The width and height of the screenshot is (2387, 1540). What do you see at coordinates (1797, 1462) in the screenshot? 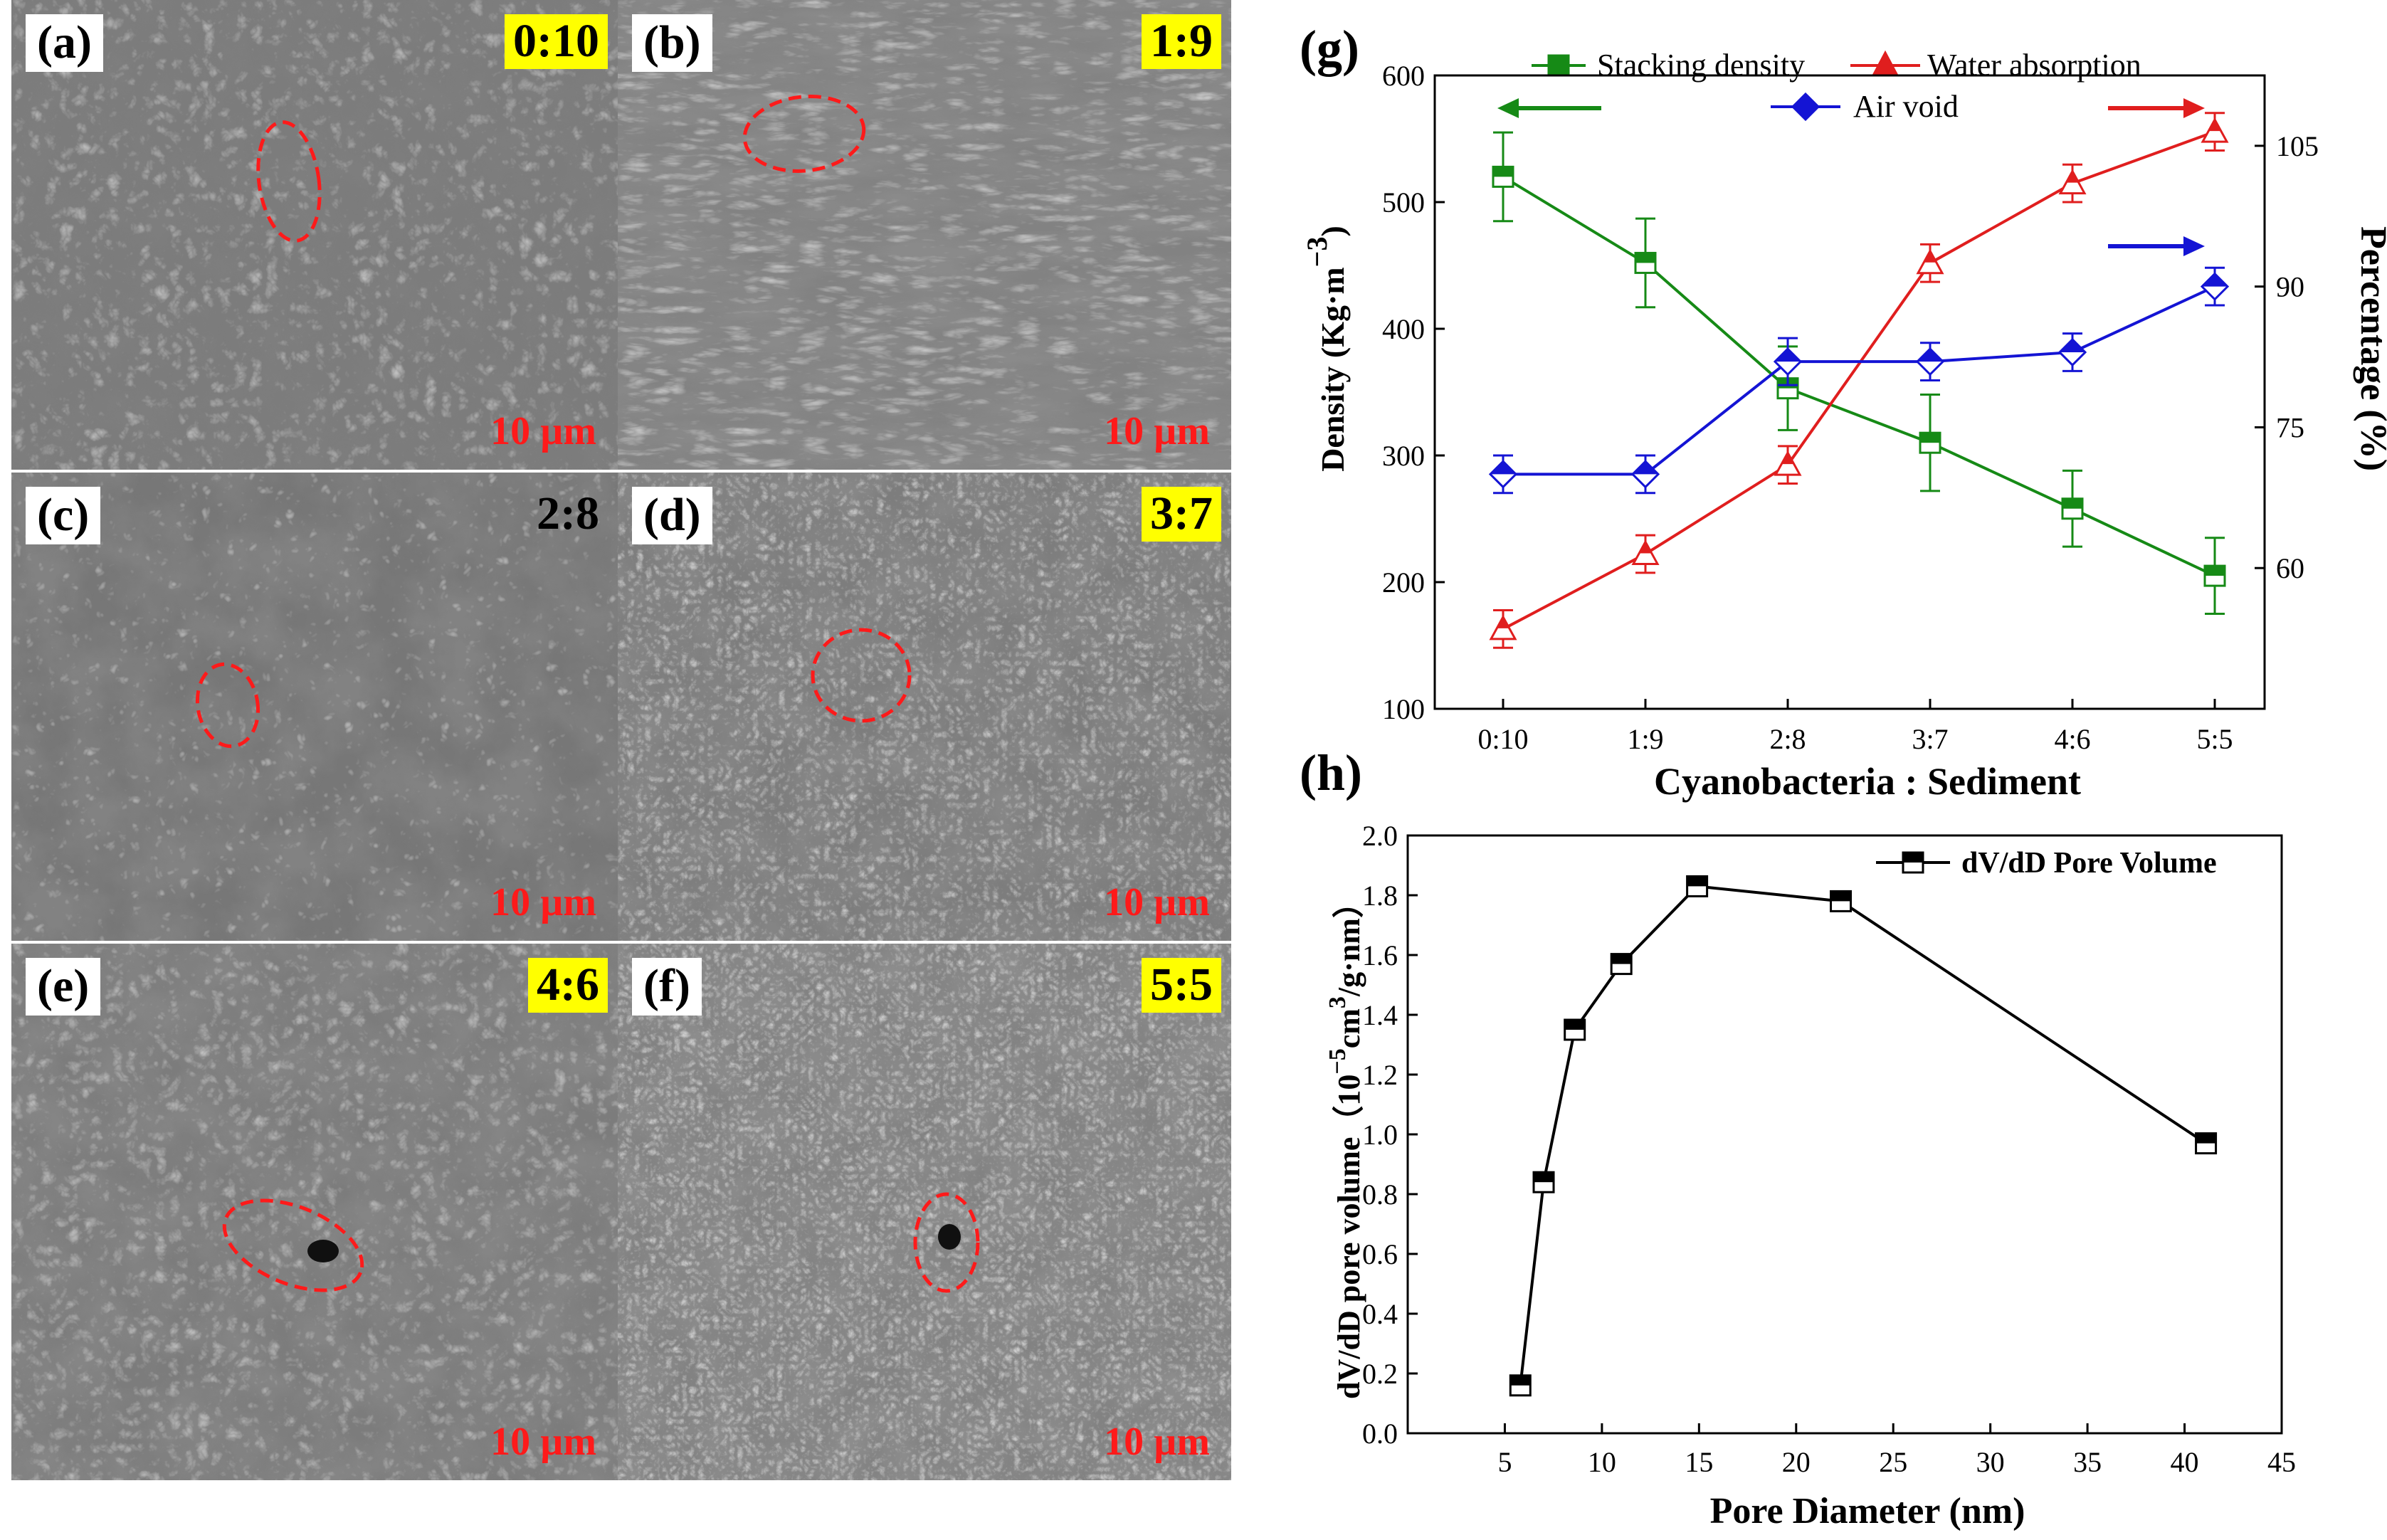
I see `x-tick-label: 20` at bounding box center [1797, 1462].